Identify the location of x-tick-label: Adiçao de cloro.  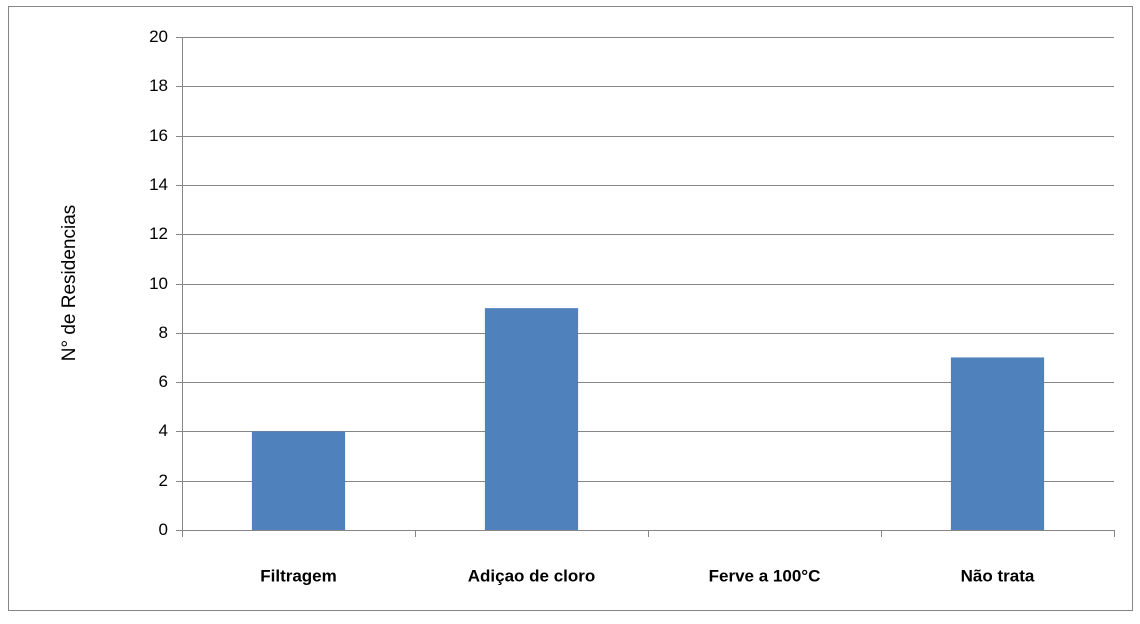
(532, 575).